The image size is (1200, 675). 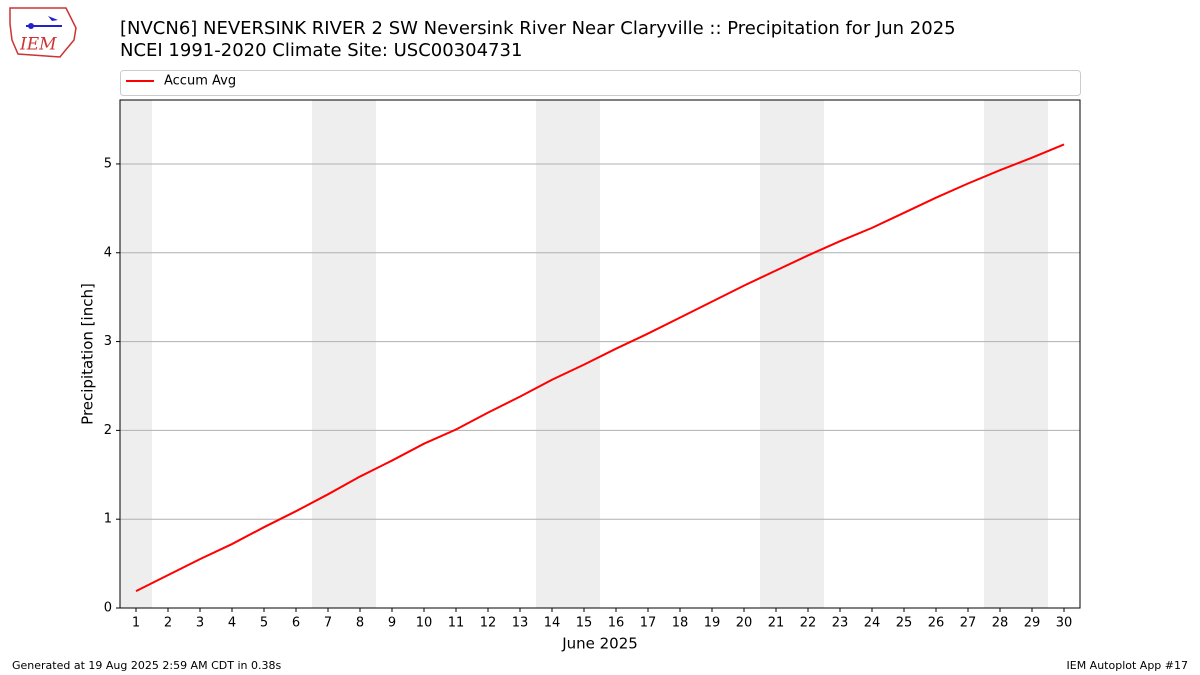 What do you see at coordinates (712, 623) in the screenshot?
I see `x-tick-label: 19` at bounding box center [712, 623].